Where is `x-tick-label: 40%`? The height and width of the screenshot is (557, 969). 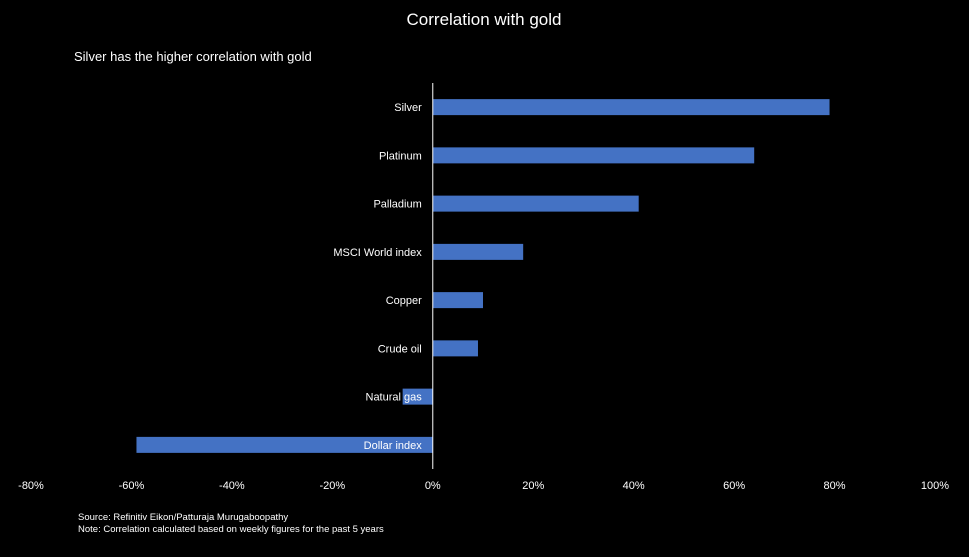
x-tick-label: 40% is located at coordinates (634, 486).